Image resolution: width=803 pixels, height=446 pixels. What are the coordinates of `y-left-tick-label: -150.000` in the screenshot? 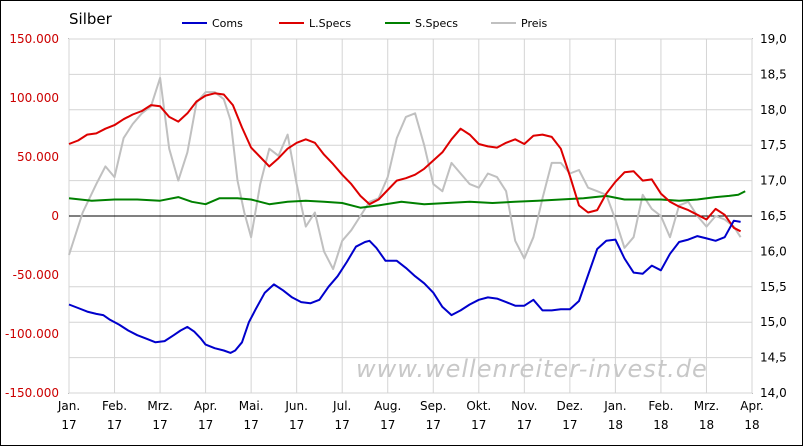 It's located at (32, 393).